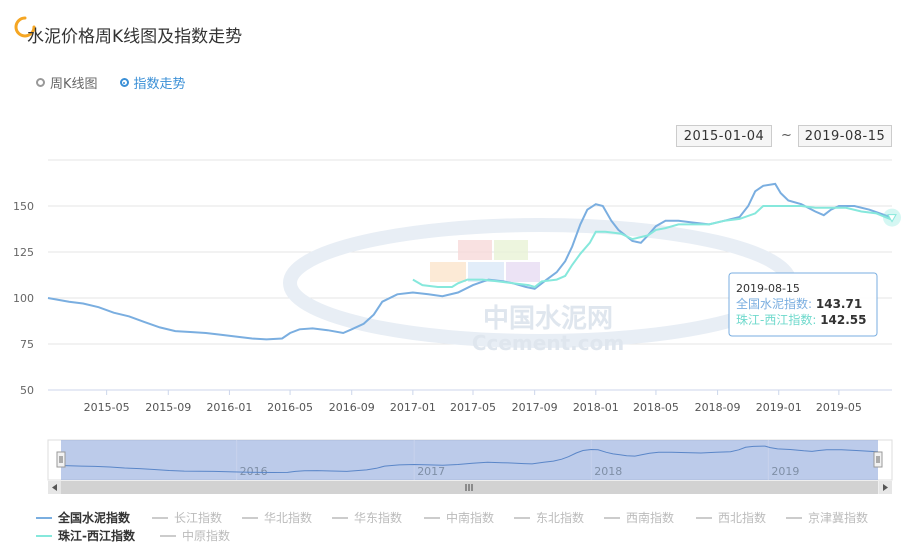 The width and height of the screenshot is (915, 549). Describe the element at coordinates (27, 390) in the screenshot. I see `y-tick-label: 50` at that location.